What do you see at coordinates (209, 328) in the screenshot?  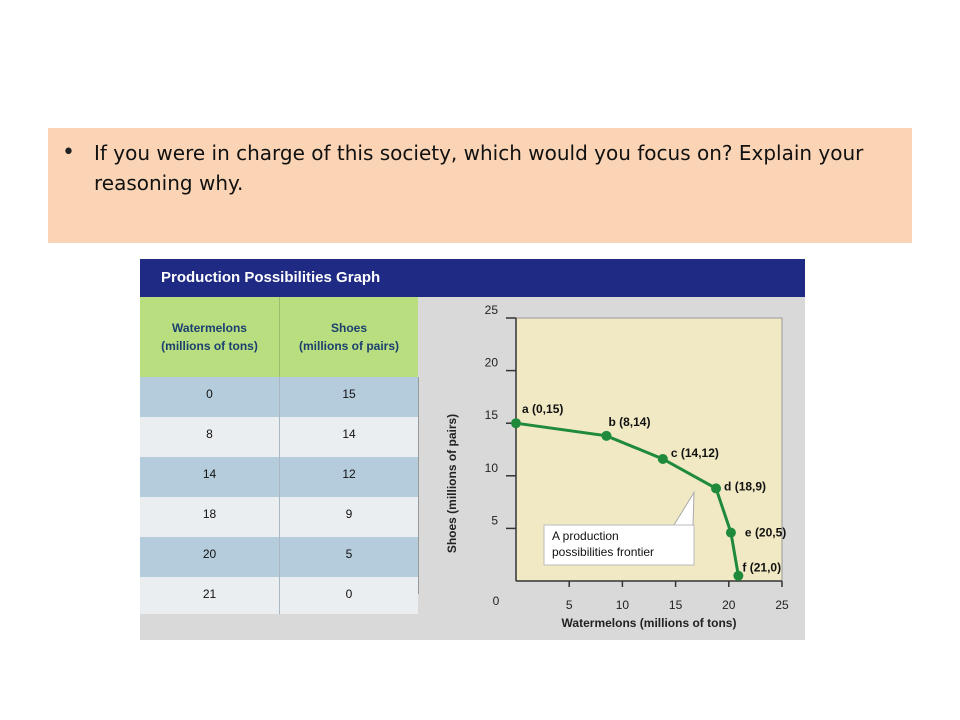 I see `header-watermelons-line1: Watermelons` at bounding box center [209, 328].